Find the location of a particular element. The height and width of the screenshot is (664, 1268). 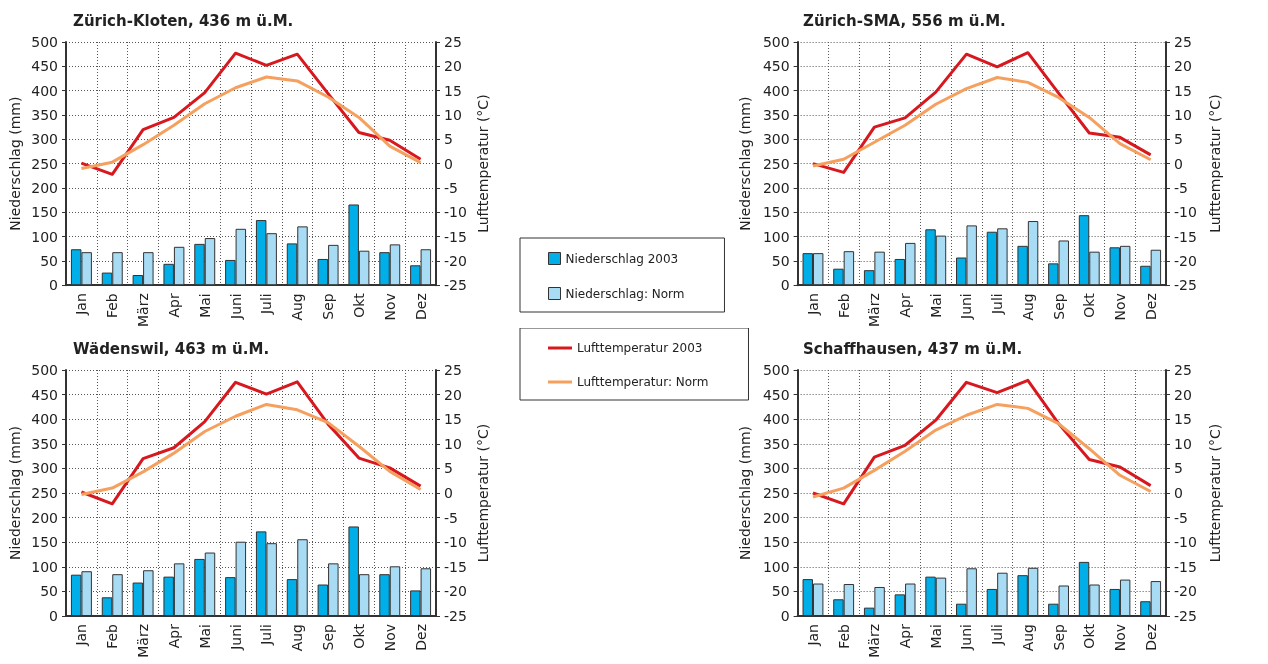

y2-tick-label: 20 is located at coordinates (453, 66).